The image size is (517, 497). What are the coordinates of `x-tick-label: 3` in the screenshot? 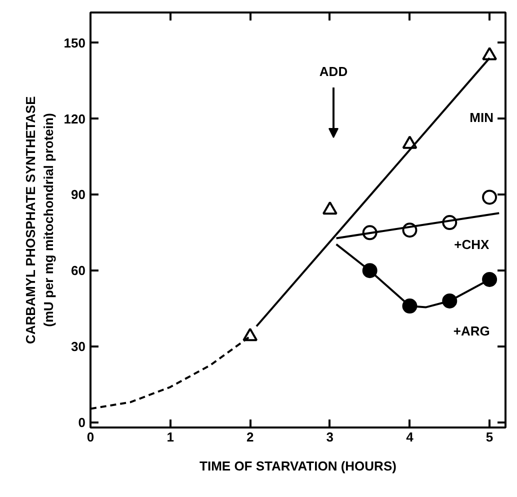 It's located at (330, 437).